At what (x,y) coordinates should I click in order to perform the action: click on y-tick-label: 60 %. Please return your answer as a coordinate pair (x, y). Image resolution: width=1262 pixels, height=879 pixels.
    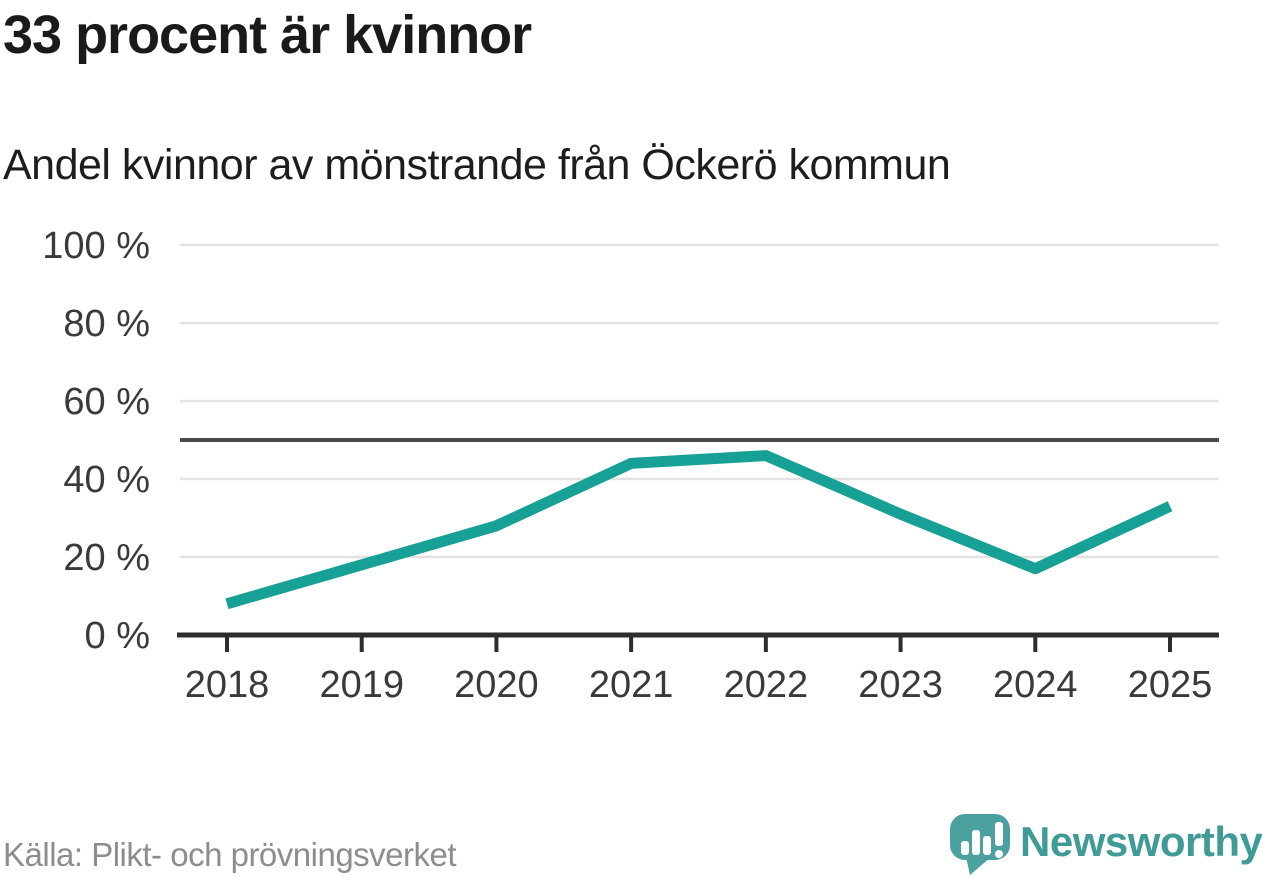
    Looking at the image, I should click on (106, 402).